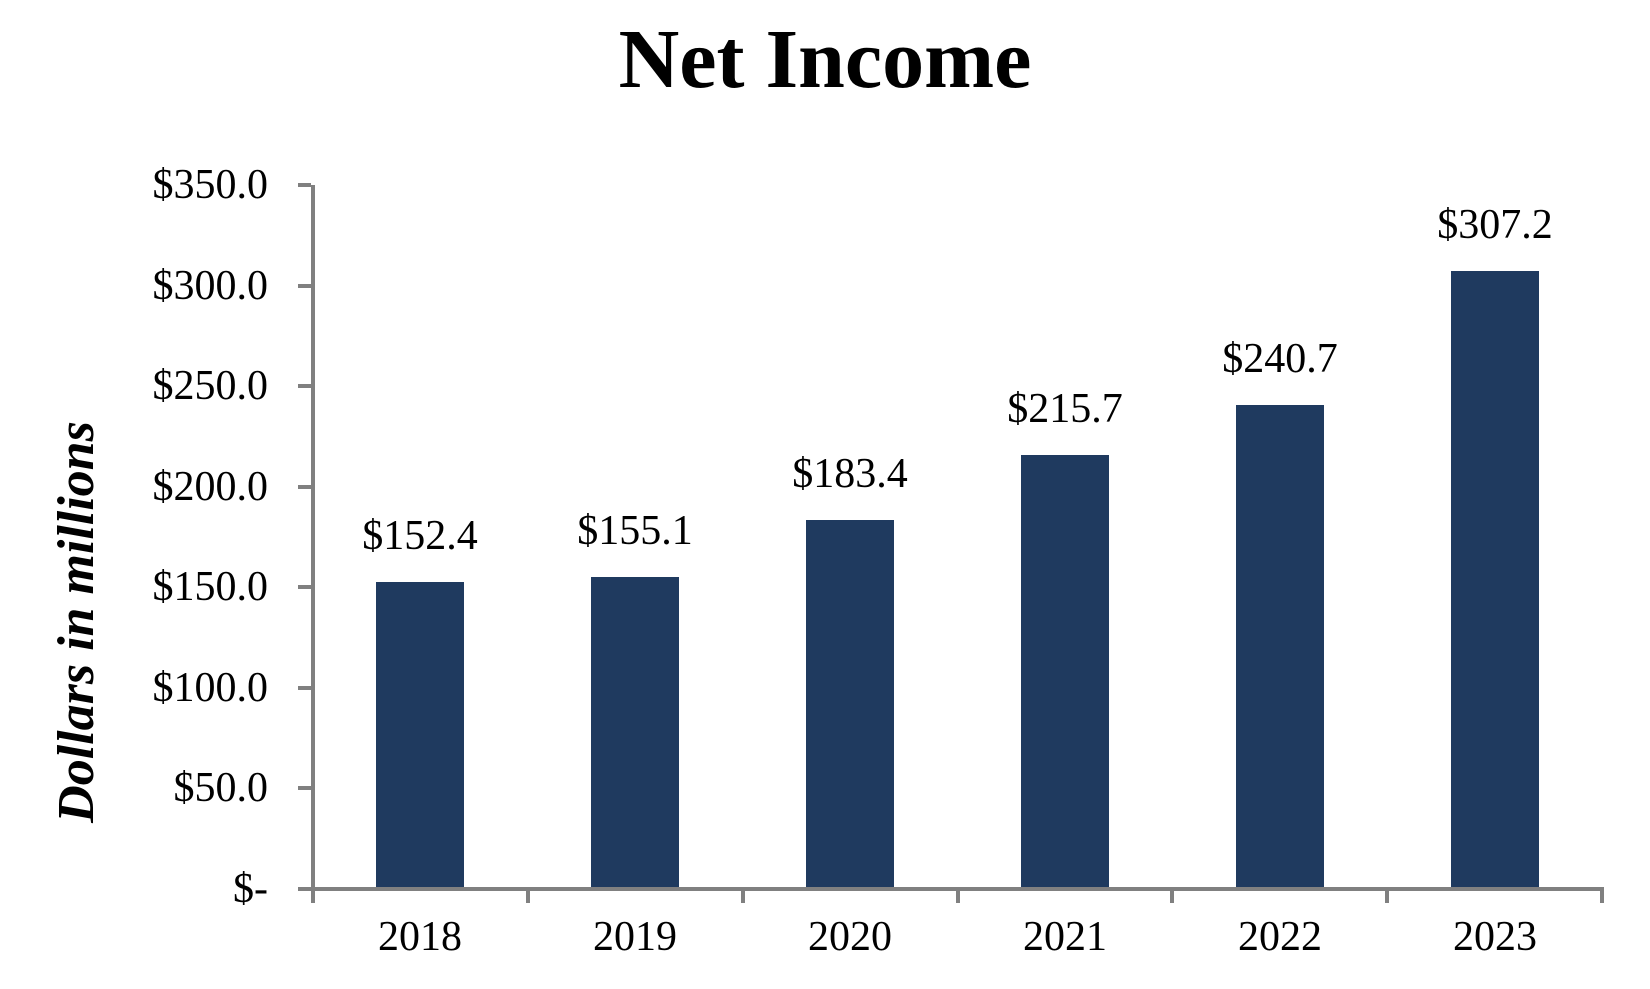 Image resolution: width=1650 pixels, height=989 pixels. I want to click on bar-2020, so click(850, 703).